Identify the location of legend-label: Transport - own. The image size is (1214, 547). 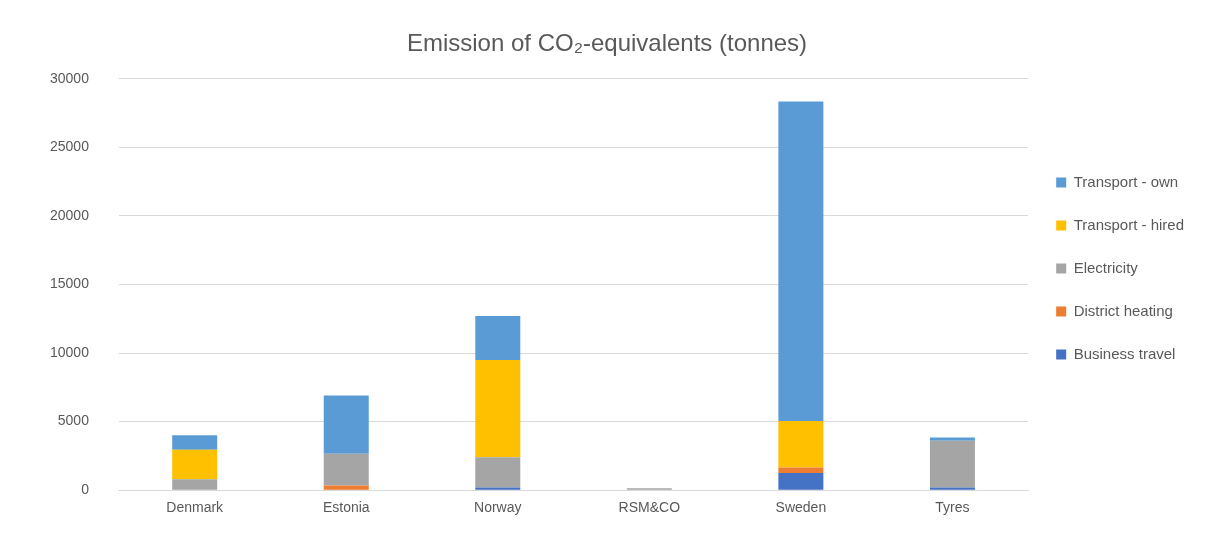
(1126, 181).